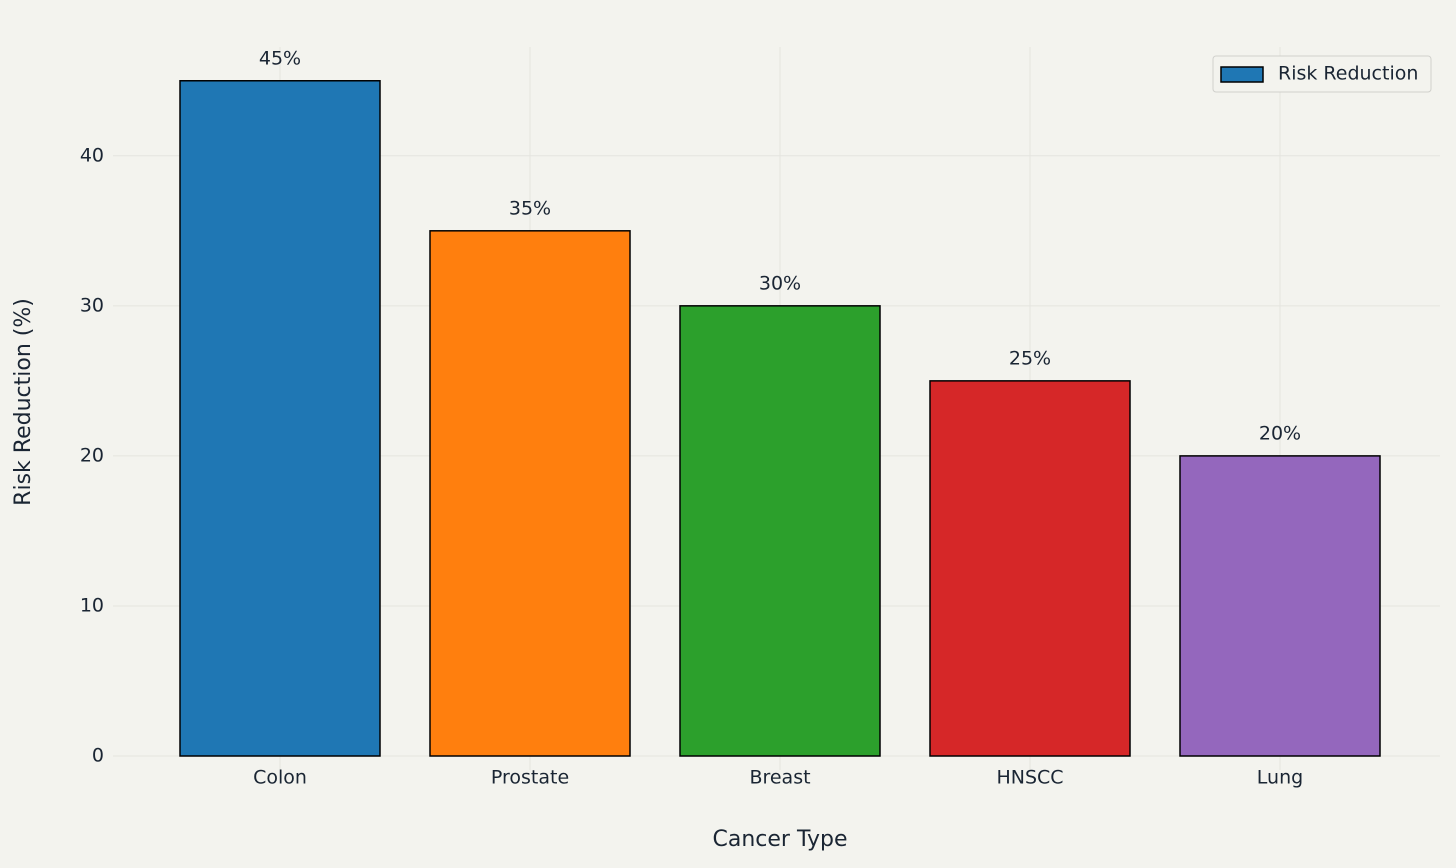 This screenshot has height=868, width=1456. Describe the element at coordinates (1030, 358) in the screenshot. I see `value-label: 25%` at that location.